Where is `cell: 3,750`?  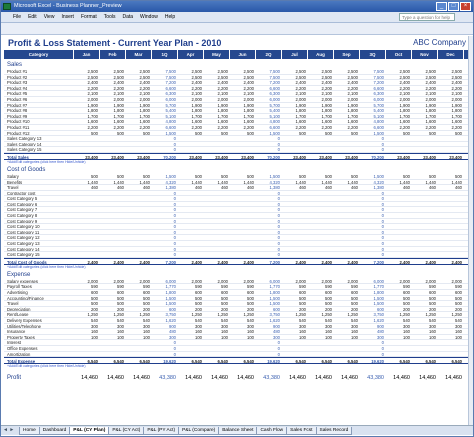 cell: 3,750 is located at coordinates (170, 315).